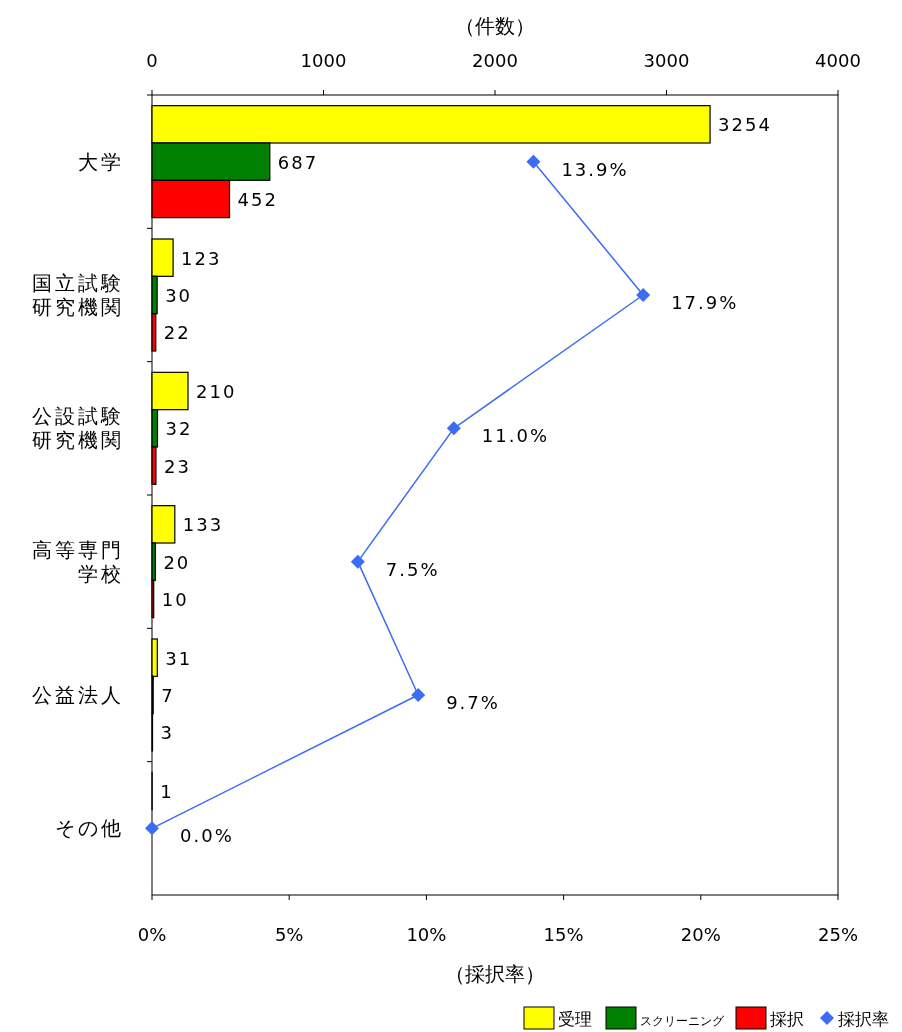 The height and width of the screenshot is (1032, 902). Describe the element at coordinates (666, 60) in the screenshot. I see `x2-tick-label: 3000` at that location.